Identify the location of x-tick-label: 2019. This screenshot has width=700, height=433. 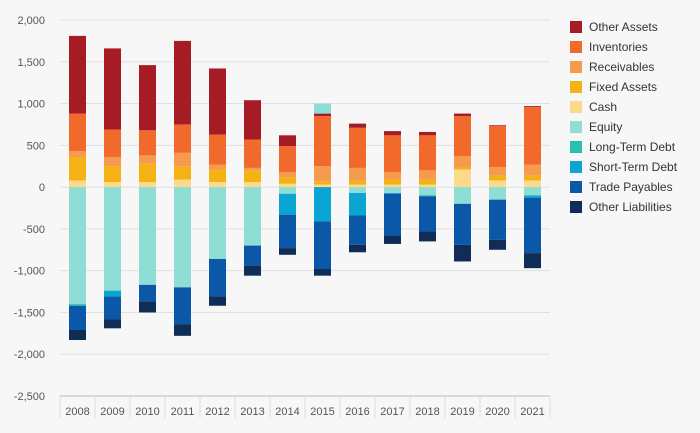
(462, 412).